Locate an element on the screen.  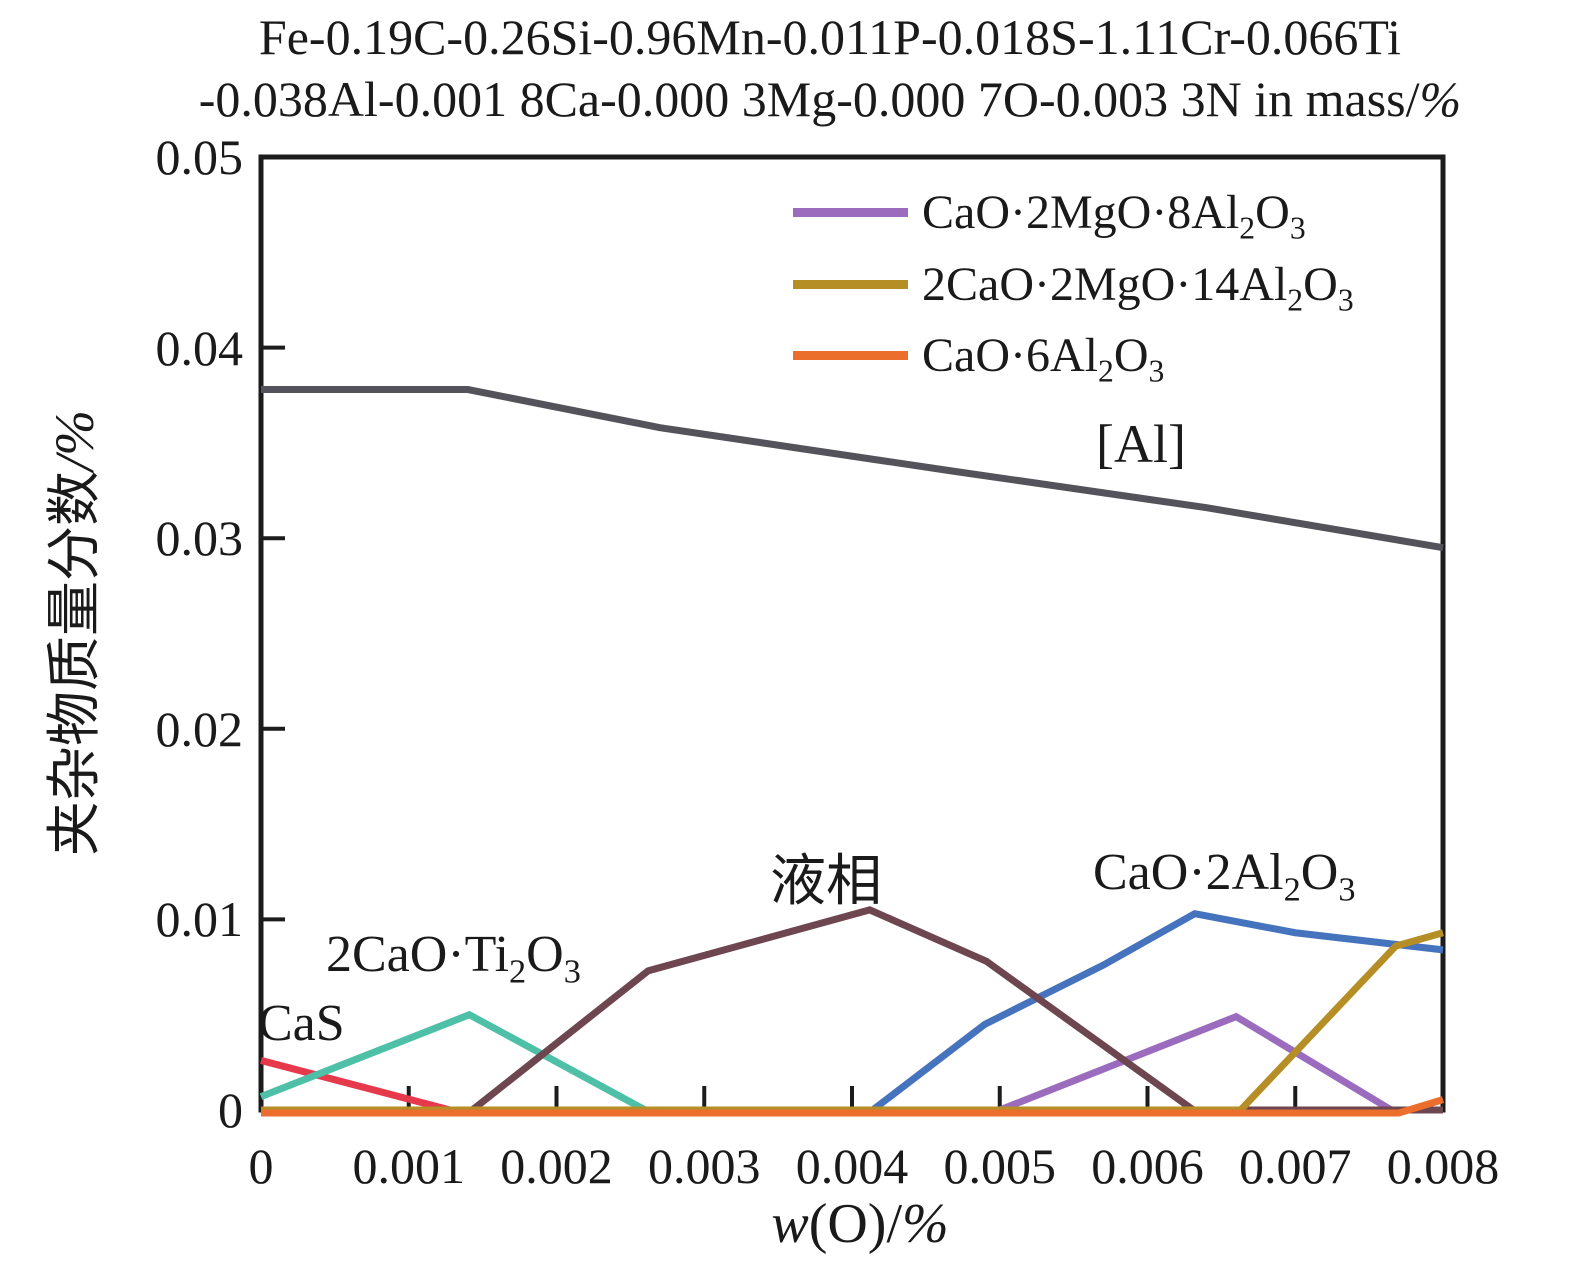
curve-label-CaO-2Al-2O-3: CaO·2Al2O3 is located at coordinates (1224, 876).